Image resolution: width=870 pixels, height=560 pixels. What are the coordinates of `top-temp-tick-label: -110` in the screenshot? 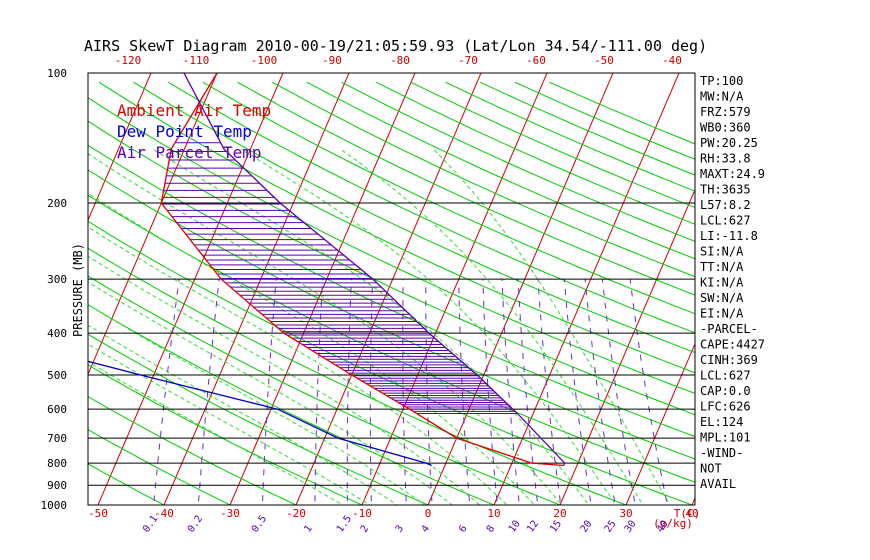 It's located at (196, 60).